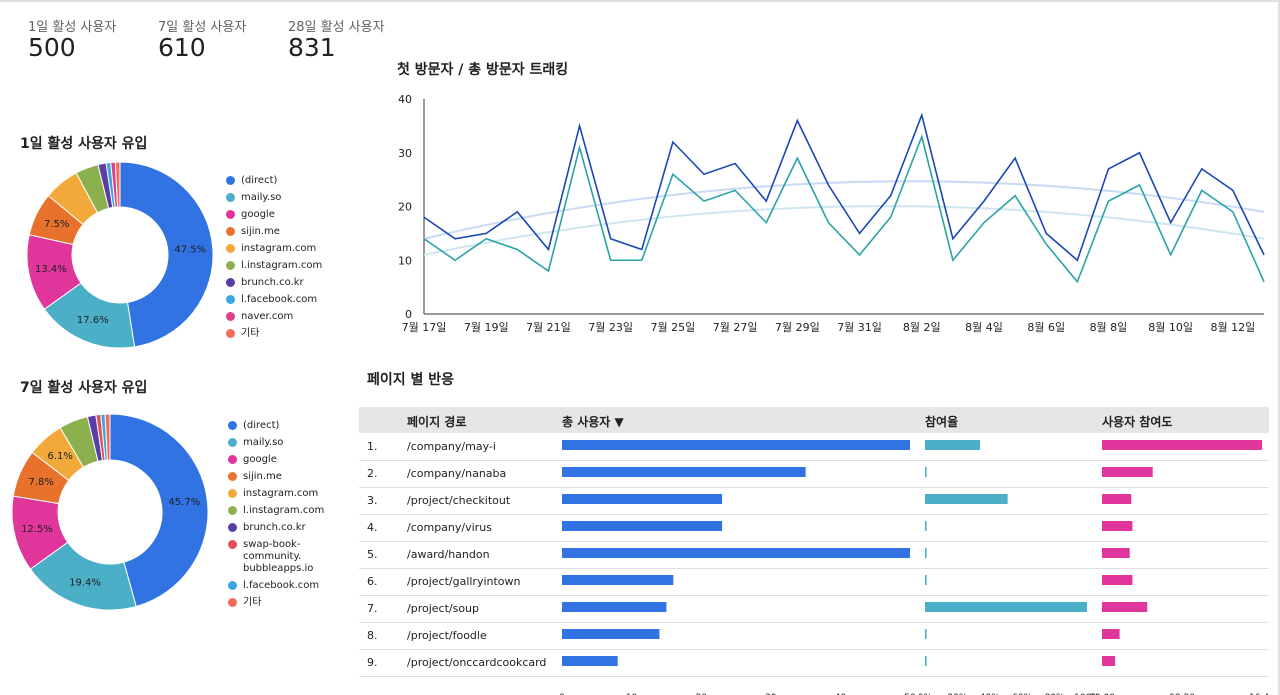 The width and height of the screenshot is (1280, 695). Describe the element at coordinates (451, 446) in the screenshot. I see `table-row-path: /company/may-i` at that location.